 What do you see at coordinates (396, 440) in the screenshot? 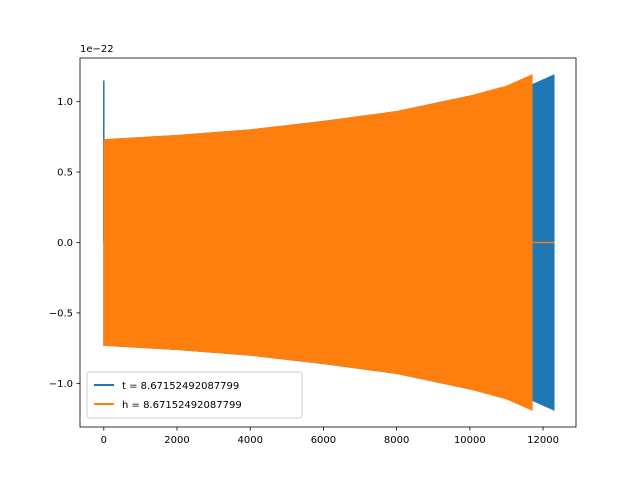
I see `x-tick-label: 8000` at bounding box center [396, 440].